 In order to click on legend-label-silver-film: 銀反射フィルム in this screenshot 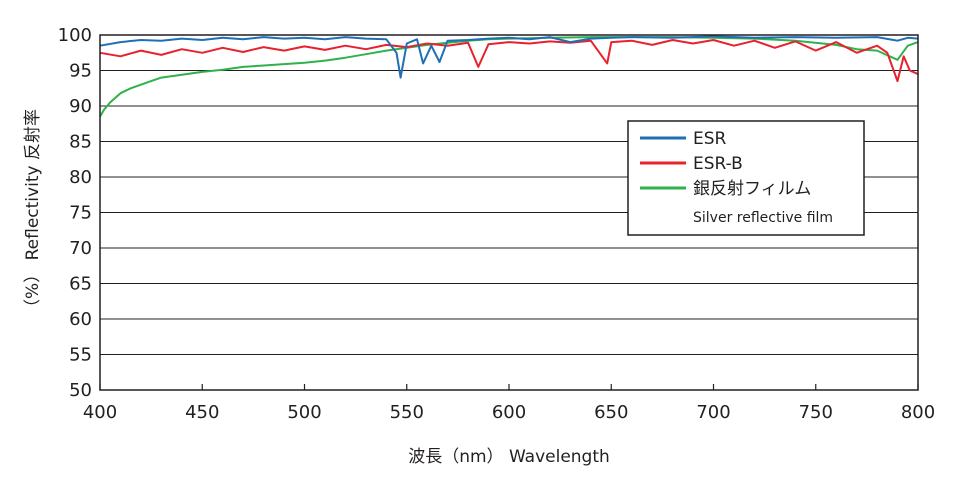, I will do `click(752, 189)`.